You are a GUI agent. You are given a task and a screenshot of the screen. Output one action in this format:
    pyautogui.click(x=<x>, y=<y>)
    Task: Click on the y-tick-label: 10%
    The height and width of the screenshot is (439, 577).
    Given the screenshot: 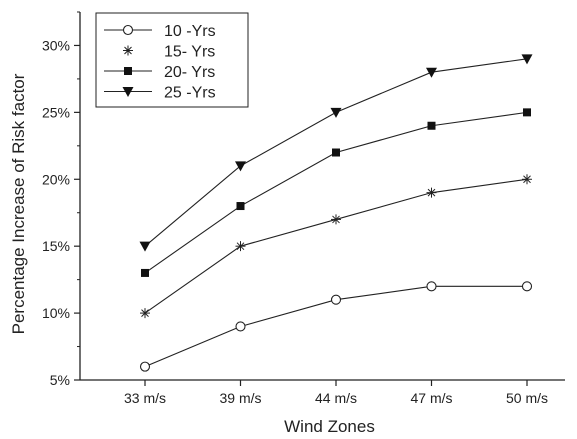 What is the action you would take?
    pyautogui.click(x=56, y=313)
    